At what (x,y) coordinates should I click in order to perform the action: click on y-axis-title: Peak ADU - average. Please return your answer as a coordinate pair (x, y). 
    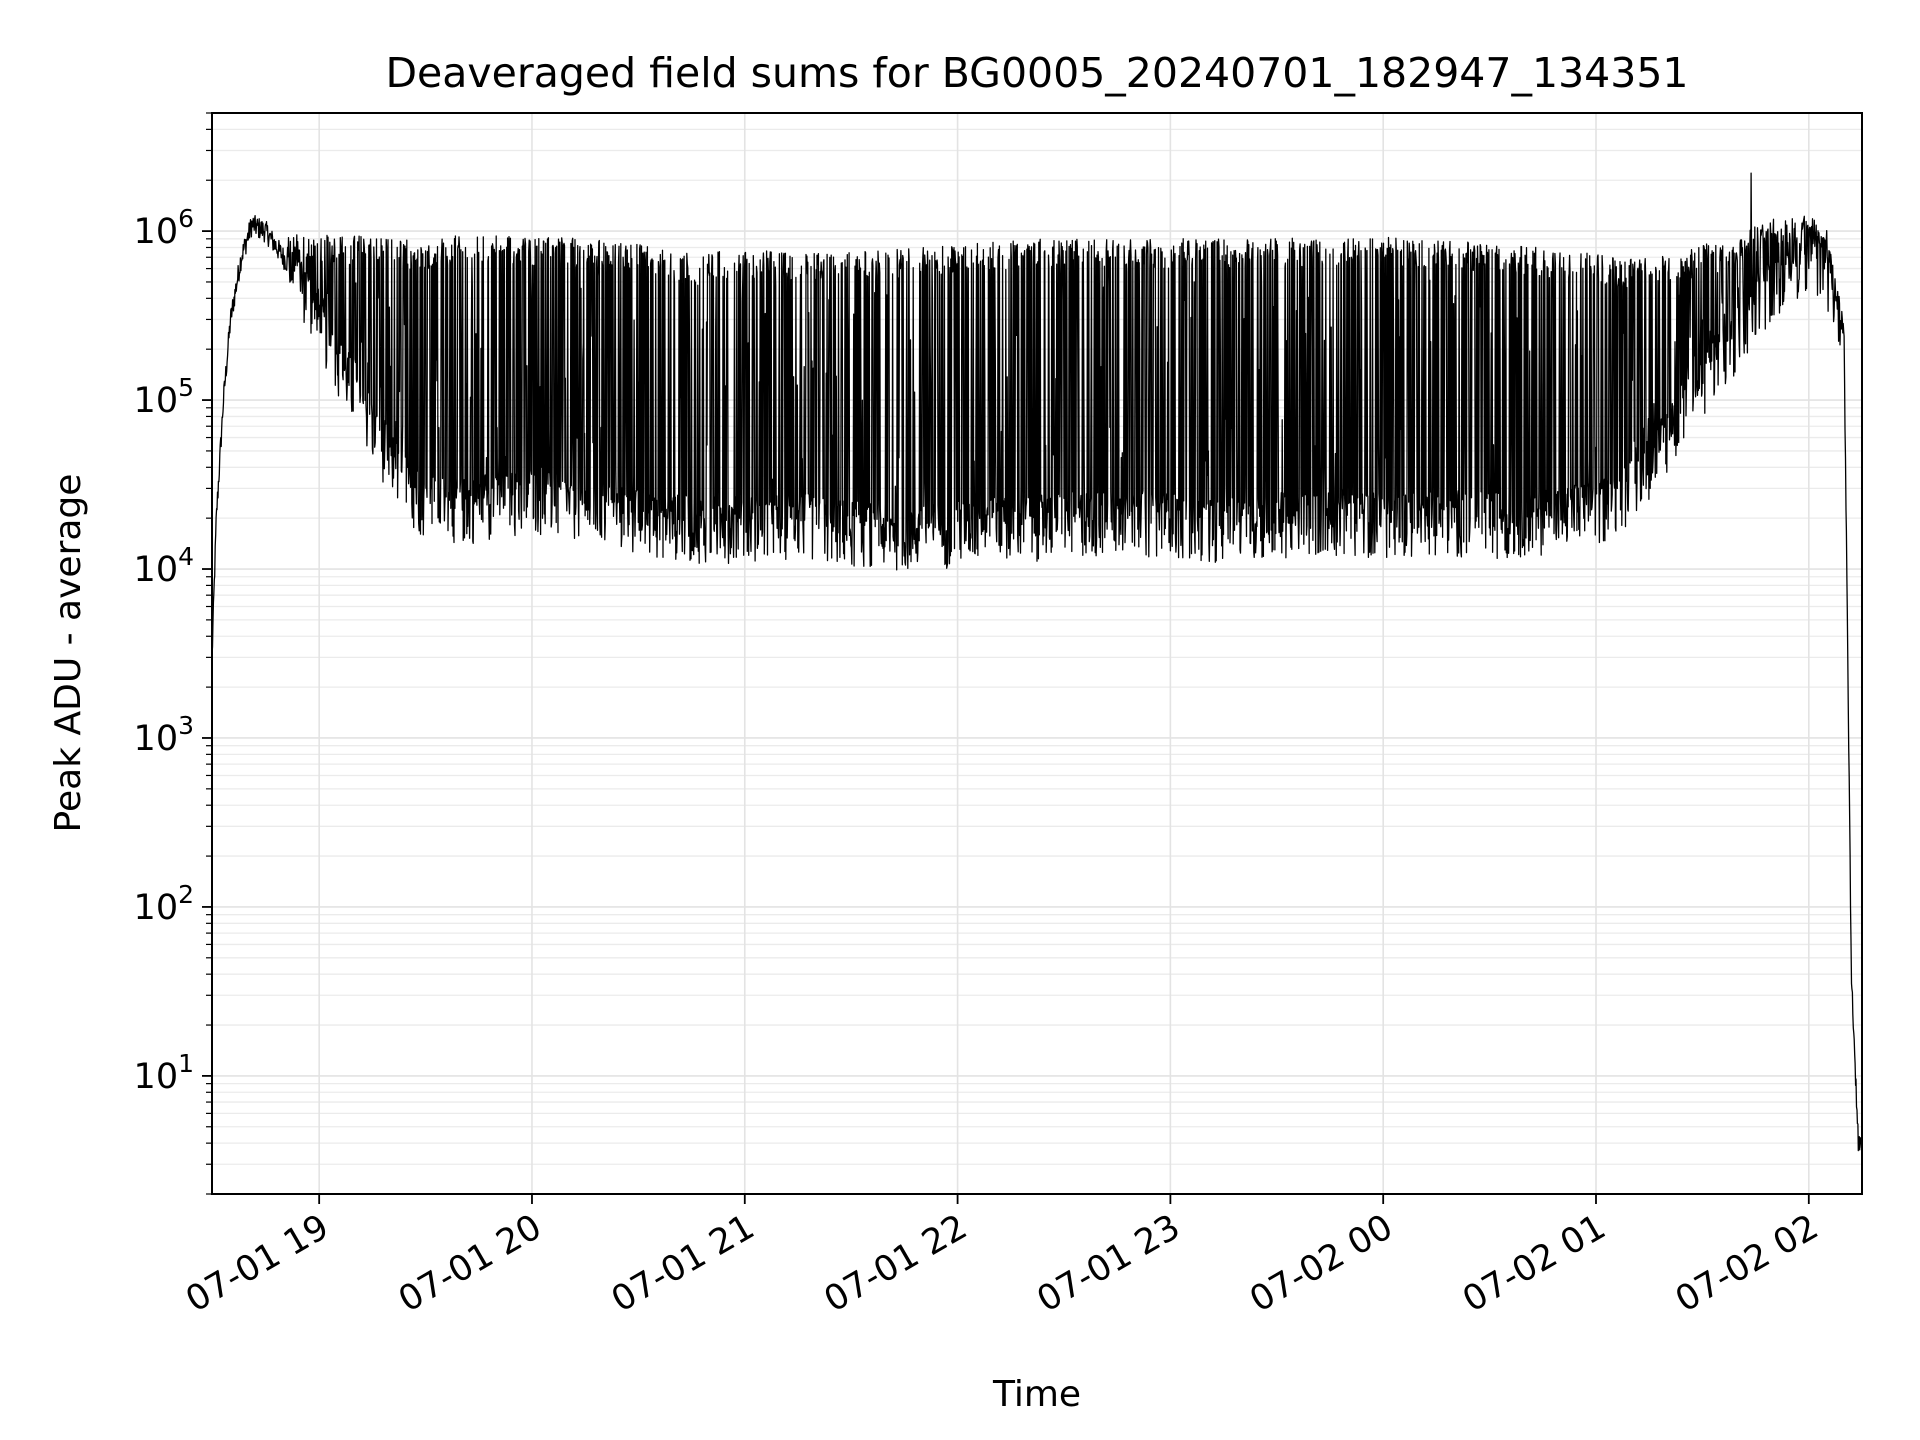
    Looking at the image, I should click on (68, 653).